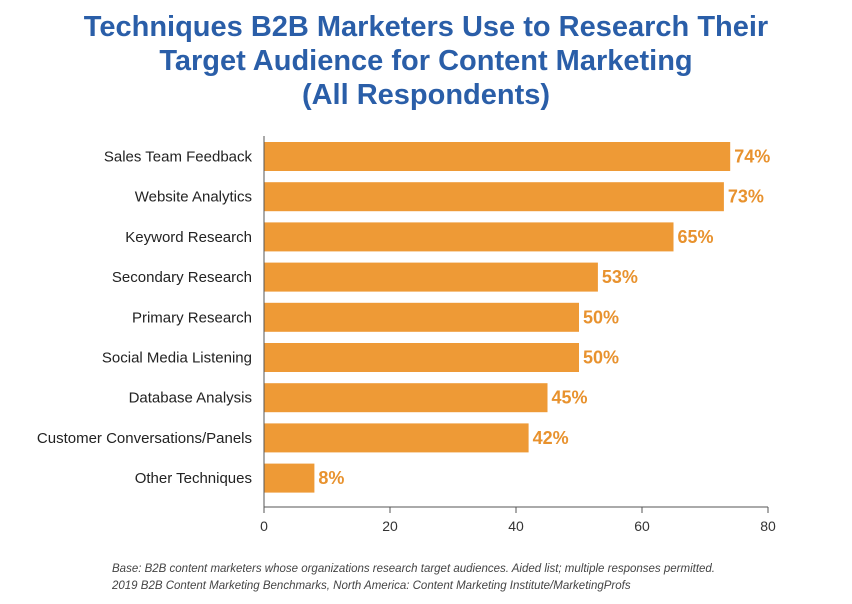 The width and height of the screenshot is (852, 604). I want to click on data-label: 42%, so click(551, 438).